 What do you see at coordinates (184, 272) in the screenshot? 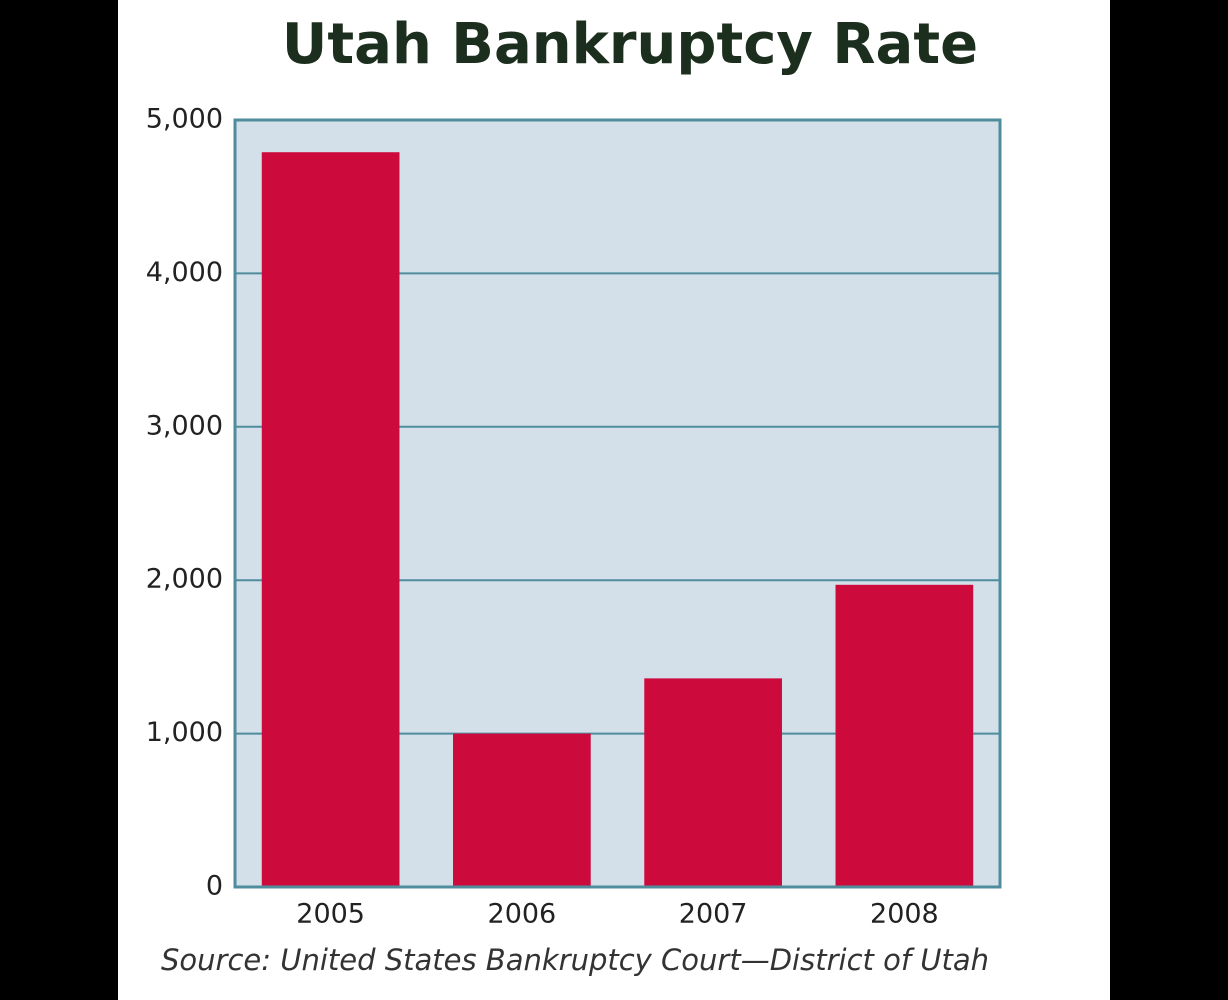
I see `y-tick-label: 4,000` at bounding box center [184, 272].